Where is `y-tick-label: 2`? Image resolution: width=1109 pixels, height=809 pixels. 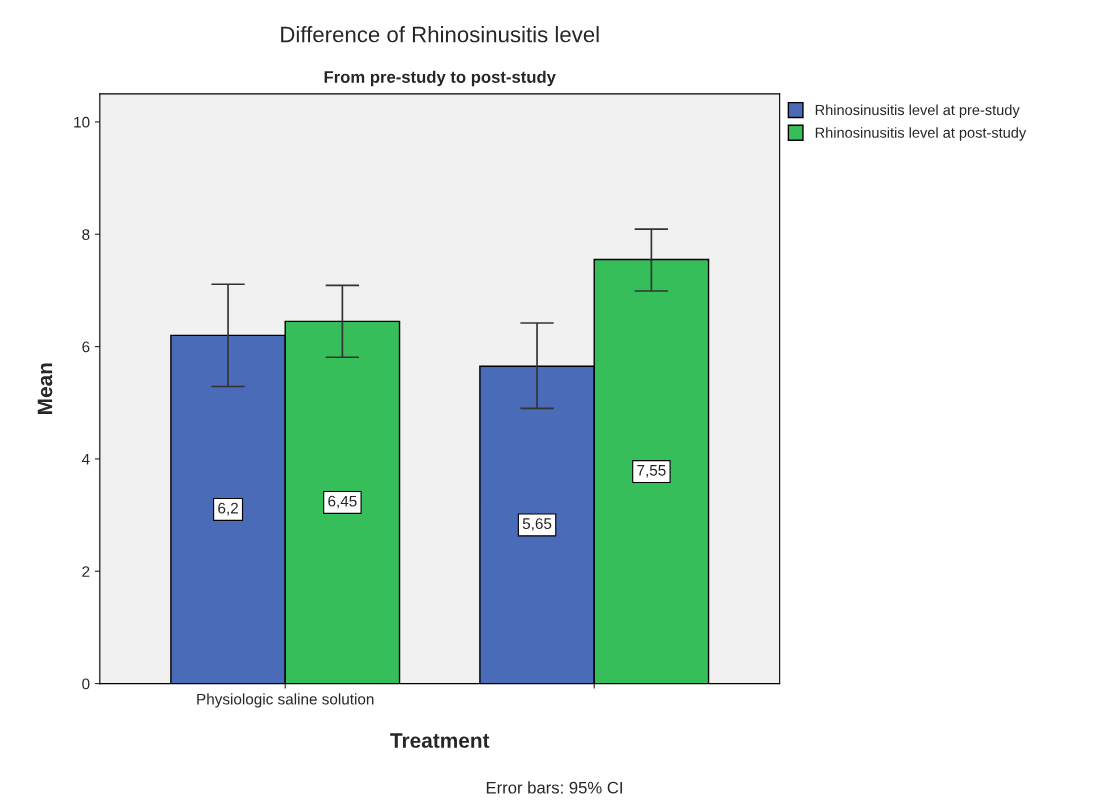
y-tick-label: 2 is located at coordinates (86, 571).